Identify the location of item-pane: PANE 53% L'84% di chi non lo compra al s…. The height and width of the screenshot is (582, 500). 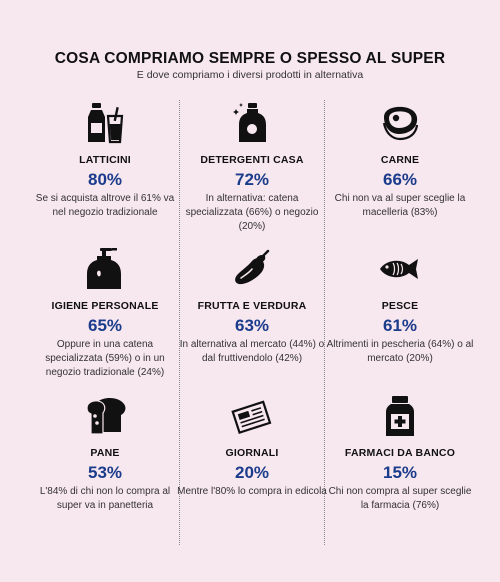
(105, 453).